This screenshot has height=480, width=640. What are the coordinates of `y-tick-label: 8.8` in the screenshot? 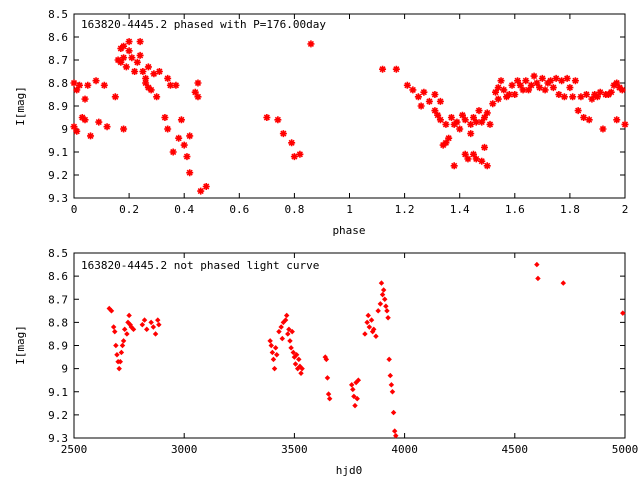 It's located at (58, 83).